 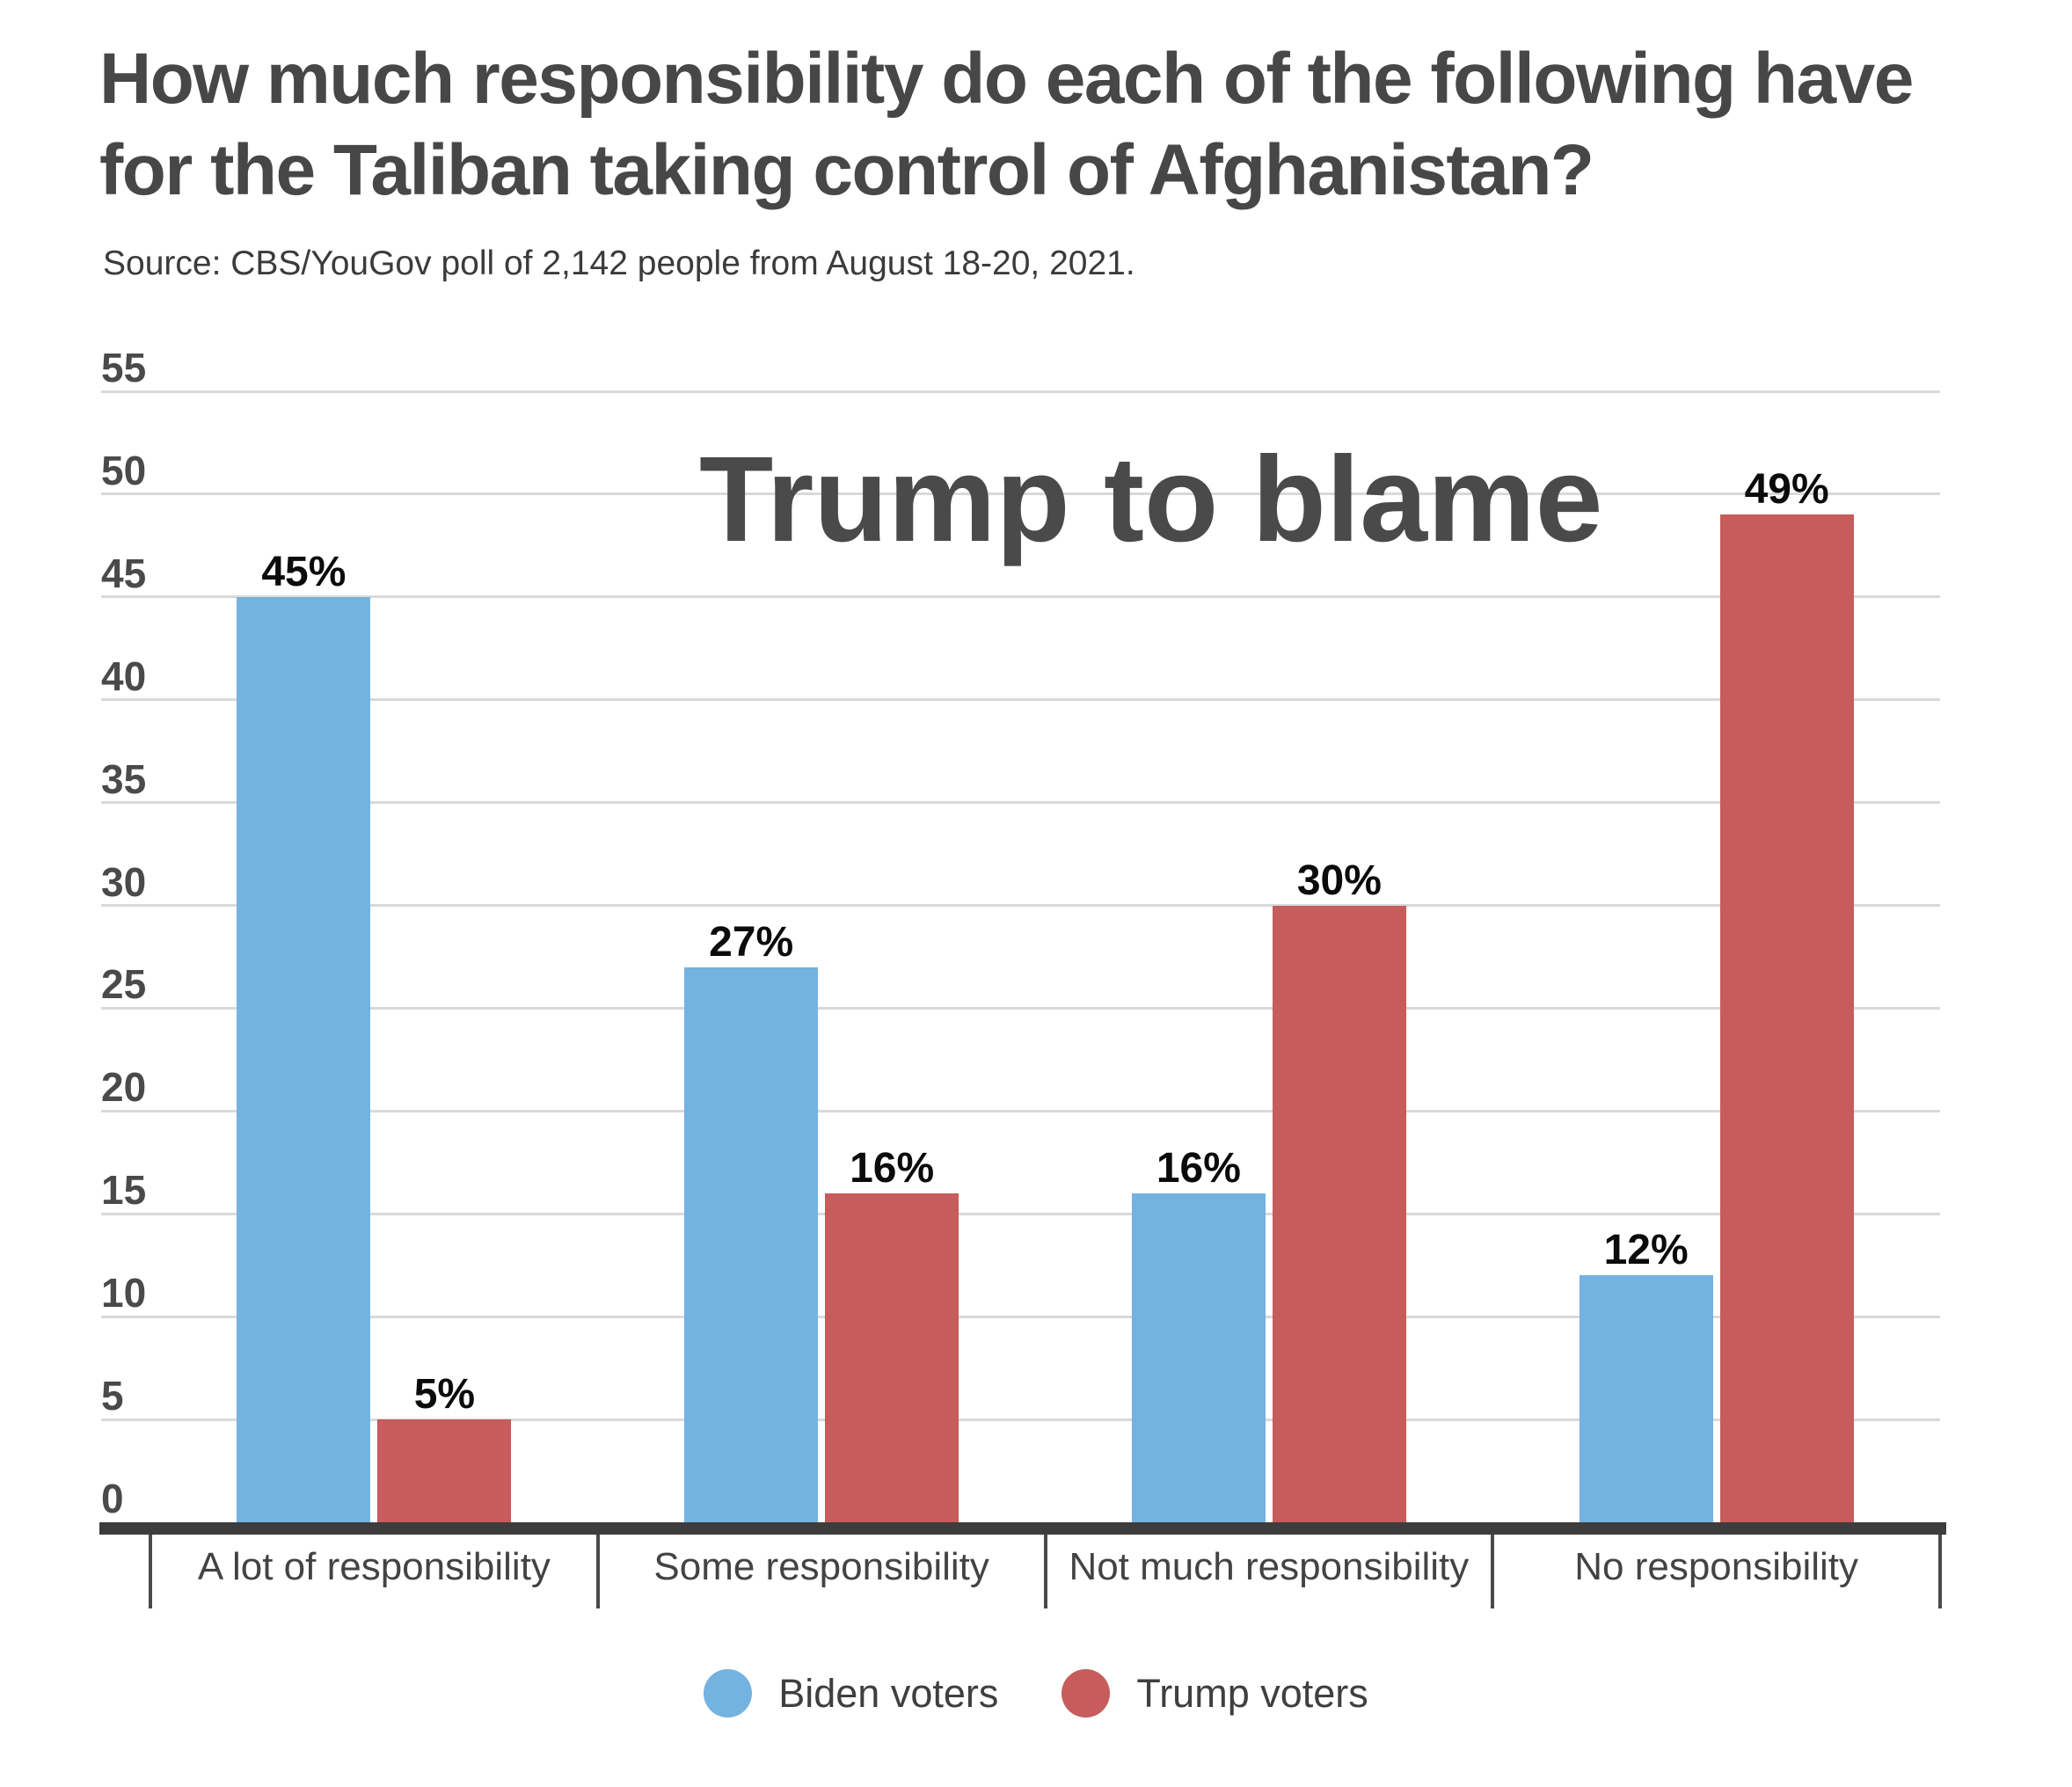 I want to click on value-label: 30%, so click(x=1339, y=880).